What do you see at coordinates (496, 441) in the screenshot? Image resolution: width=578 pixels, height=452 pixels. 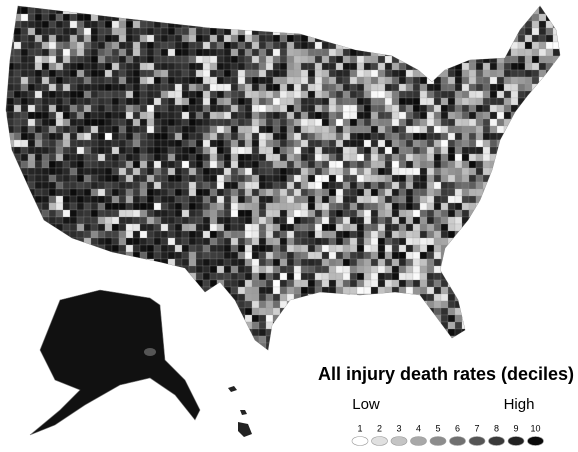 I see `legend-swatch` at bounding box center [496, 441].